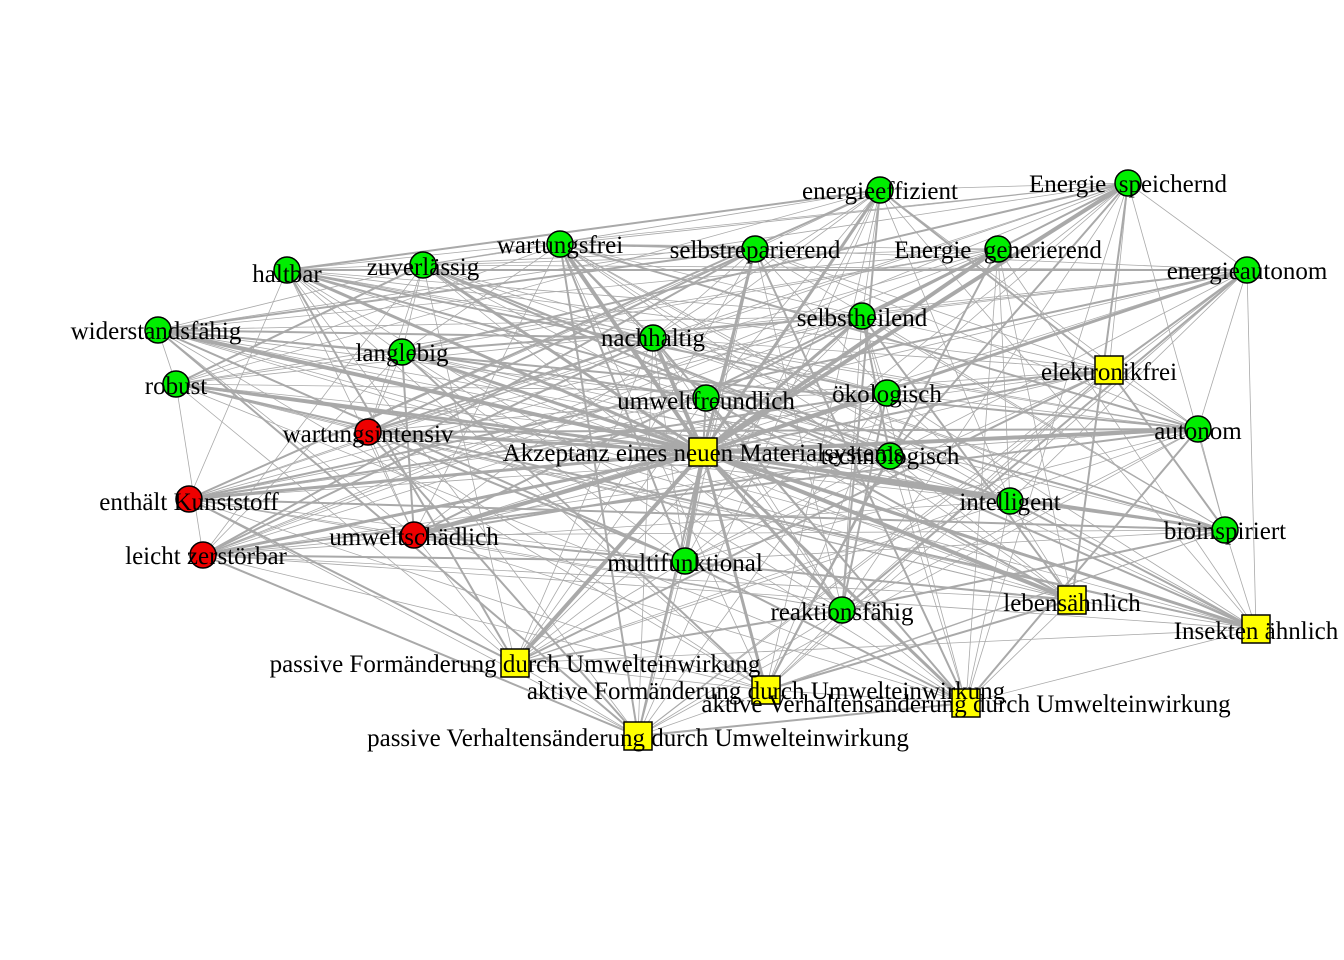  I want to click on node-label-selbstreparierend: selbstreparierend, so click(755, 250).